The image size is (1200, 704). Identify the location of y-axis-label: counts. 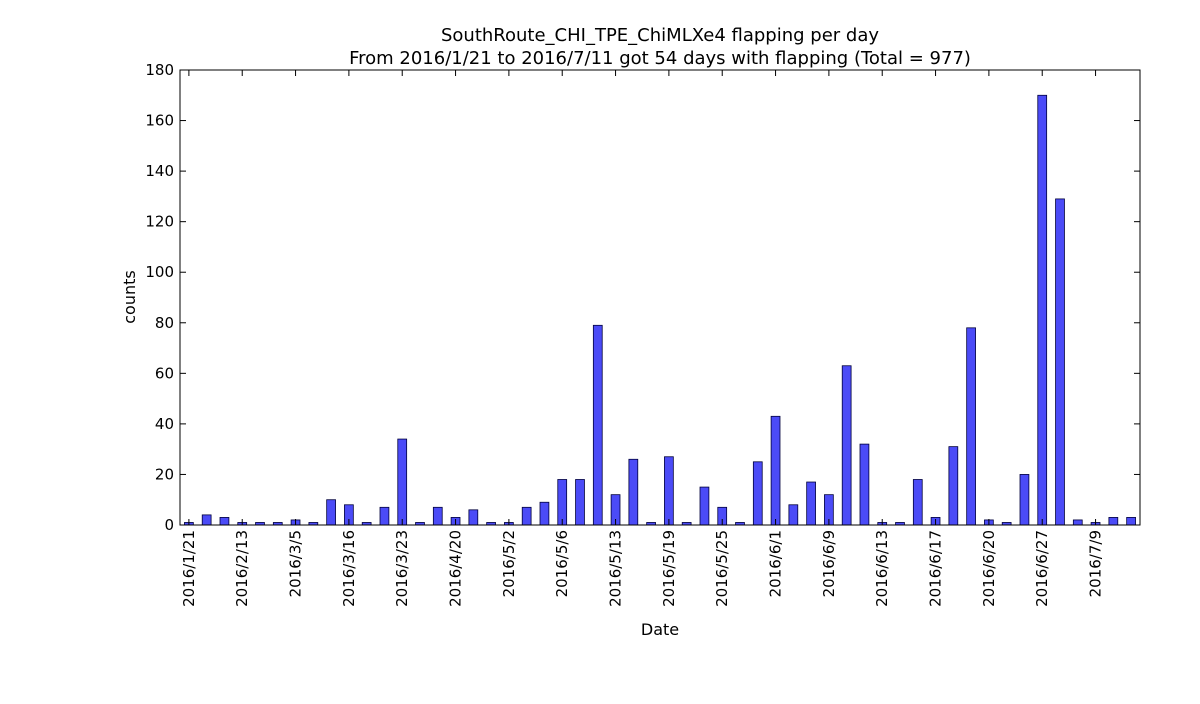
(129, 296).